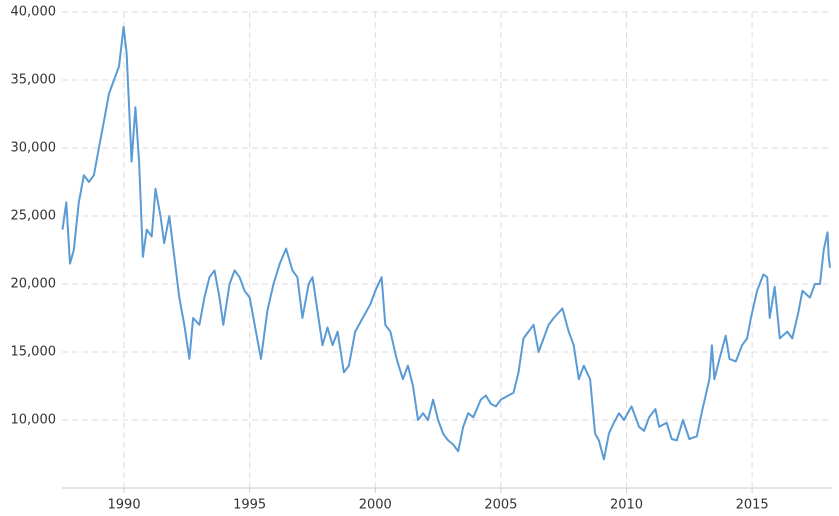 The width and height of the screenshot is (839, 516). Describe the element at coordinates (34, 420) in the screenshot. I see `y-tick-label: 10,000` at that location.